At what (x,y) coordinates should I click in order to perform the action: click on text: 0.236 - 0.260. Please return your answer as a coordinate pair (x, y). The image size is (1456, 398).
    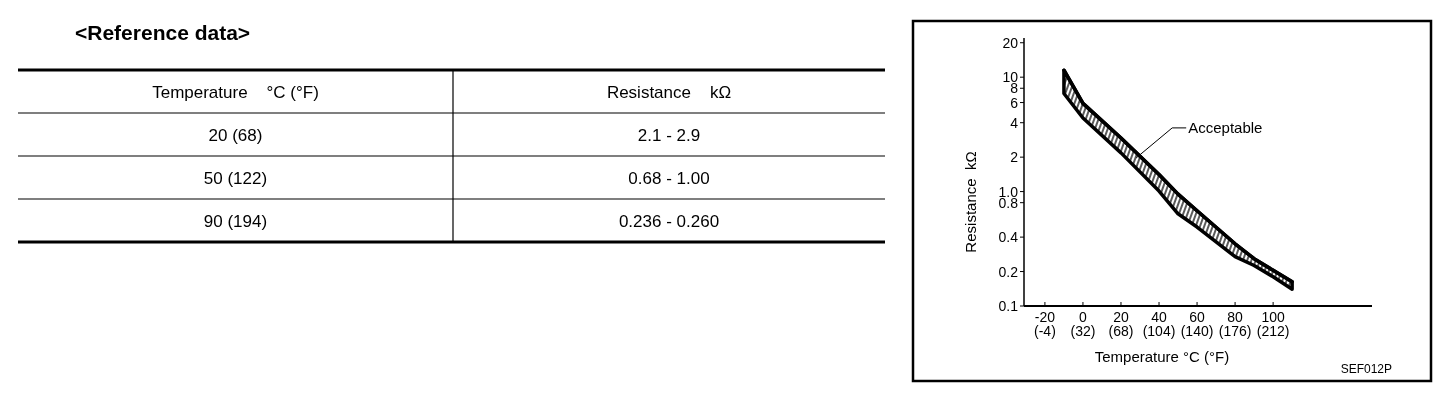
    Looking at the image, I should click on (669, 221).